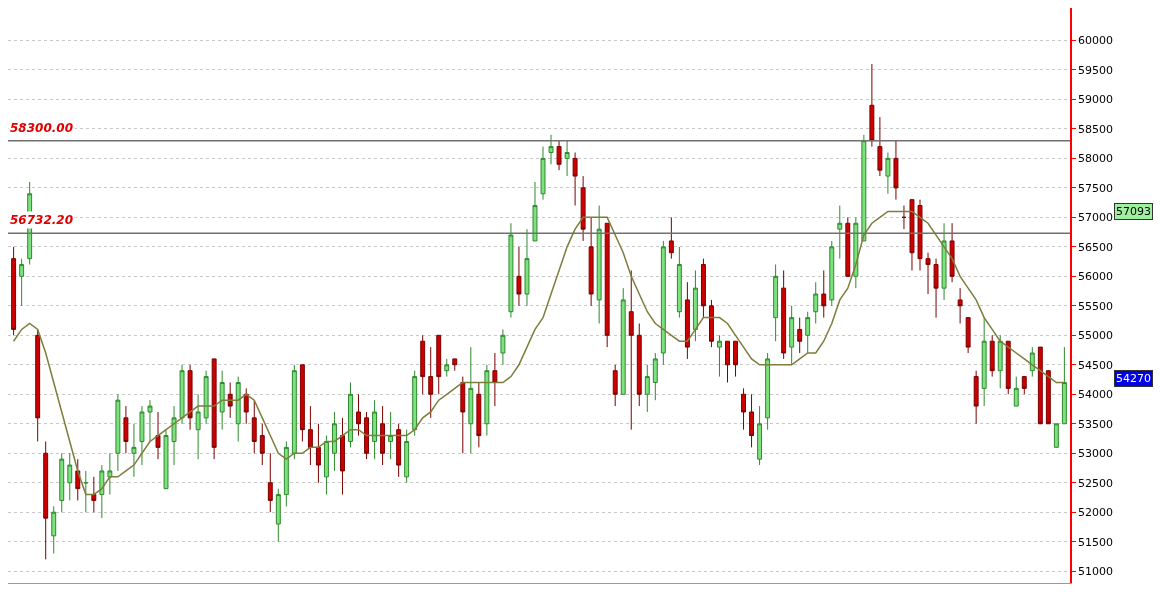 This screenshot has width=1162, height=593. I want to click on ref-line-label: 56732.20, so click(42, 220).